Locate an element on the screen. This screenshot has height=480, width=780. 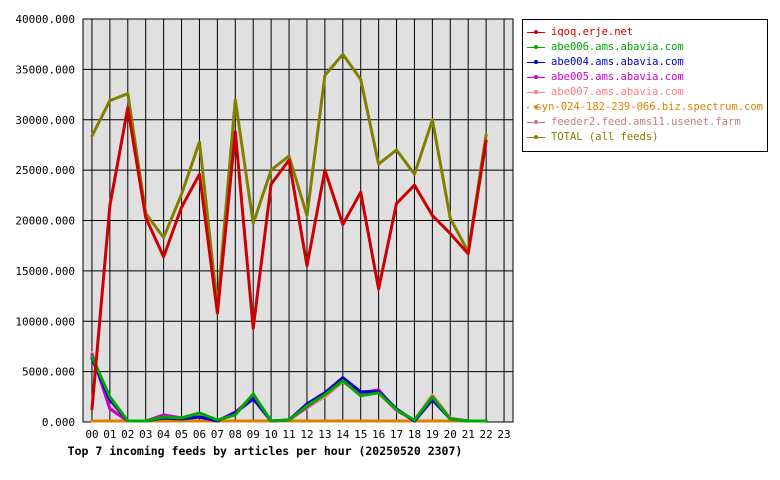
y-tick-label: 5000.000 is located at coordinates (48, 372).